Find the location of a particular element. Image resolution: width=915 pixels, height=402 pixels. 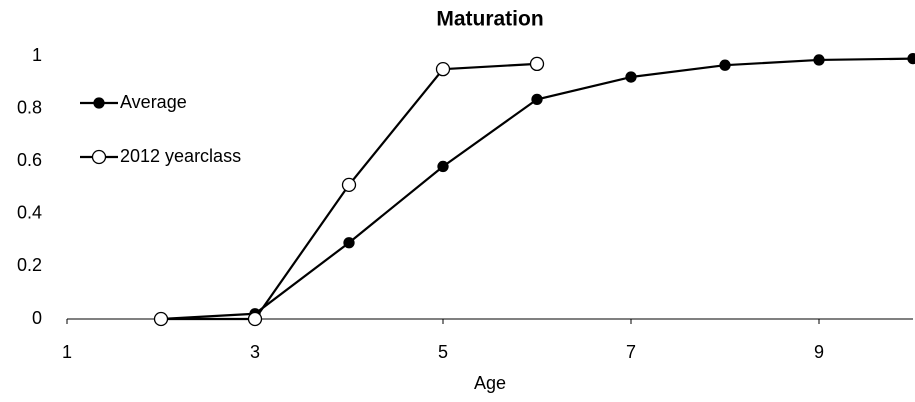

x-tick-label: 7 is located at coordinates (631, 352).